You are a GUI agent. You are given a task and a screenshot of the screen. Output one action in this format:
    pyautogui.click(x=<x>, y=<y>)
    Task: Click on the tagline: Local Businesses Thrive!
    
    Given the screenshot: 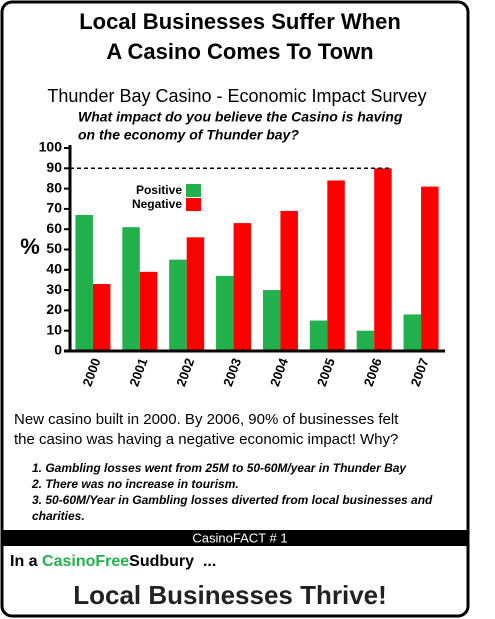 What is the action you would take?
    pyautogui.click(x=230, y=595)
    